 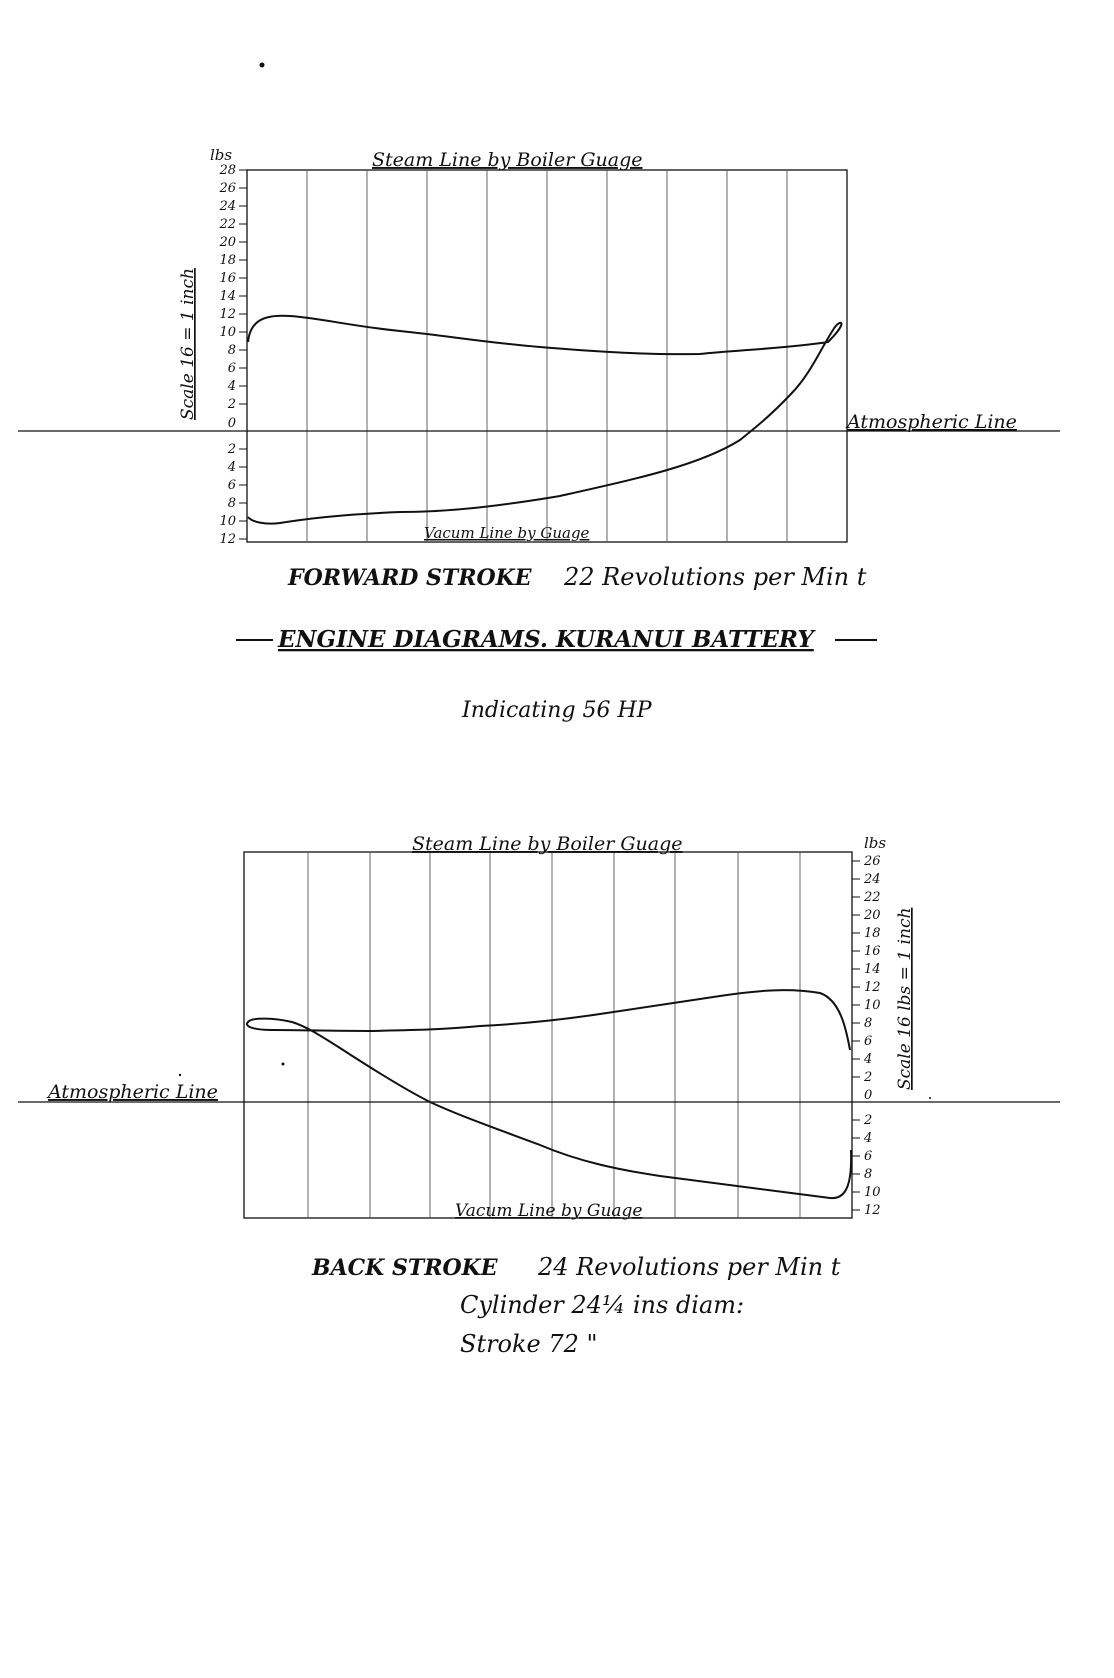 What do you see at coordinates (715, 577) in the screenshot?
I see `forward-revolutions-label: 22 Revolutions per Min t` at bounding box center [715, 577].